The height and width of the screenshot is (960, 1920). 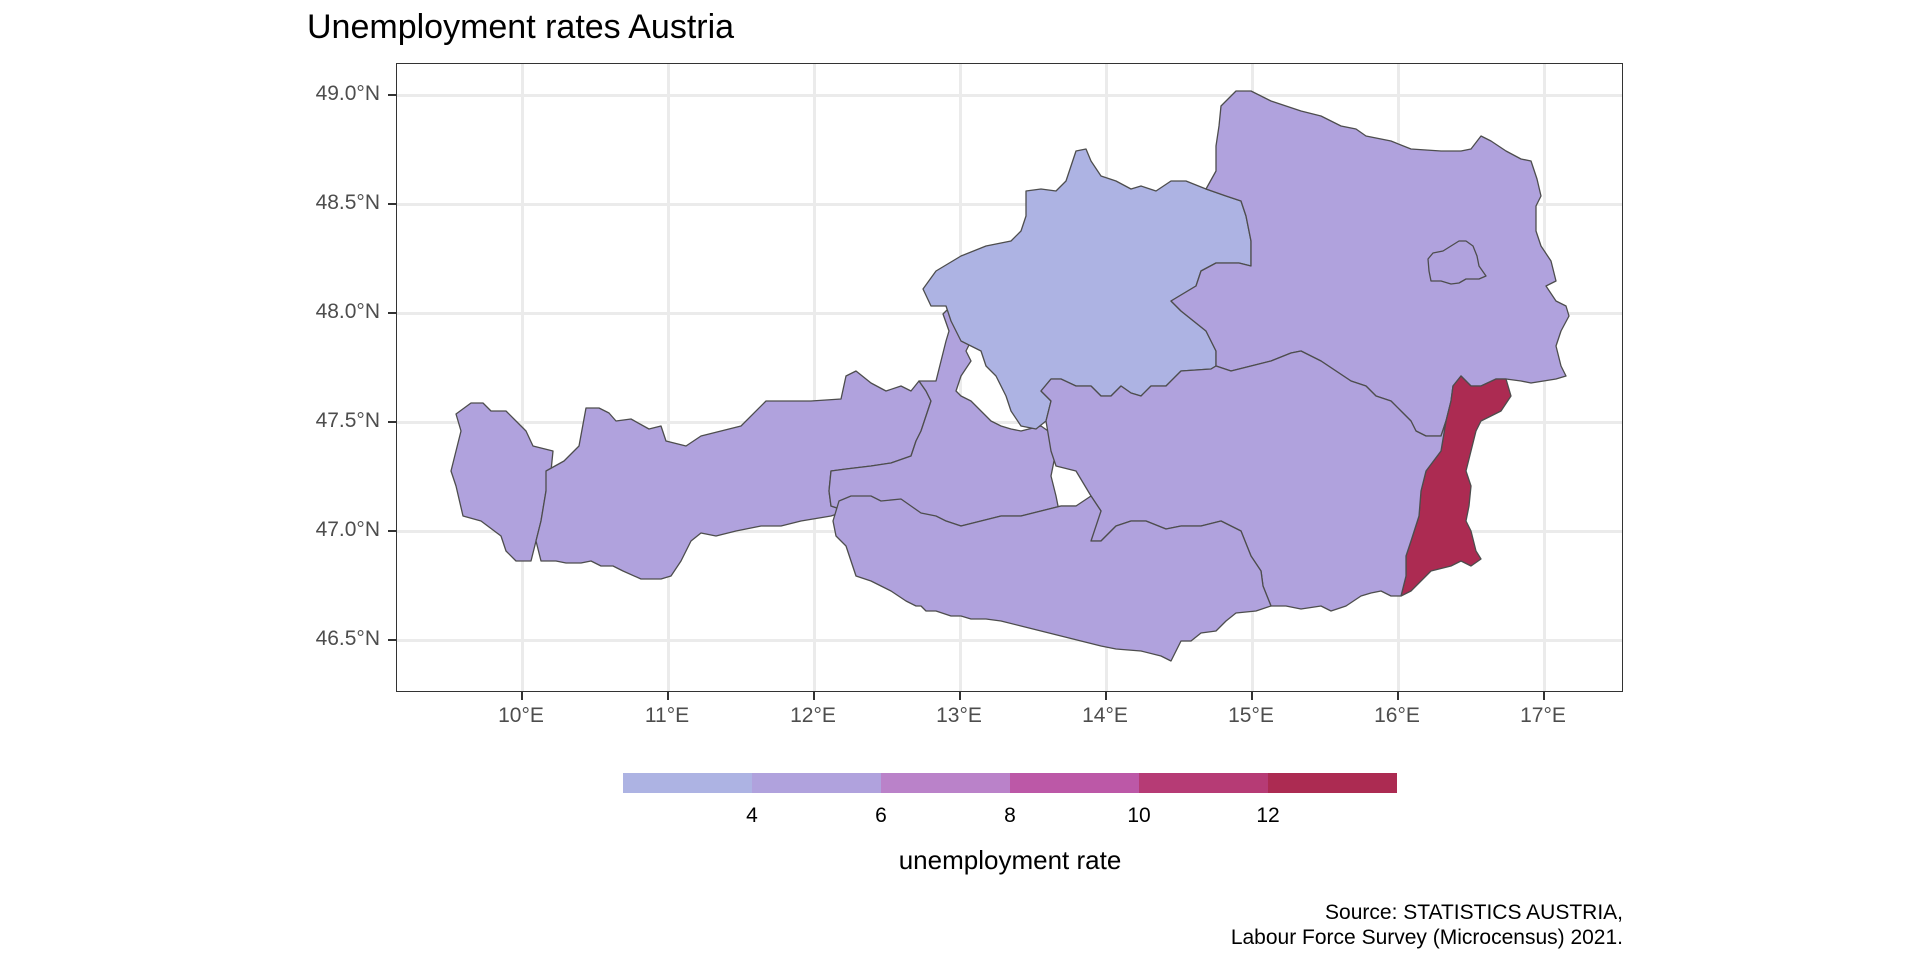 What do you see at coordinates (667, 715) in the screenshot?
I see `x-tick-label: 11°E` at bounding box center [667, 715].